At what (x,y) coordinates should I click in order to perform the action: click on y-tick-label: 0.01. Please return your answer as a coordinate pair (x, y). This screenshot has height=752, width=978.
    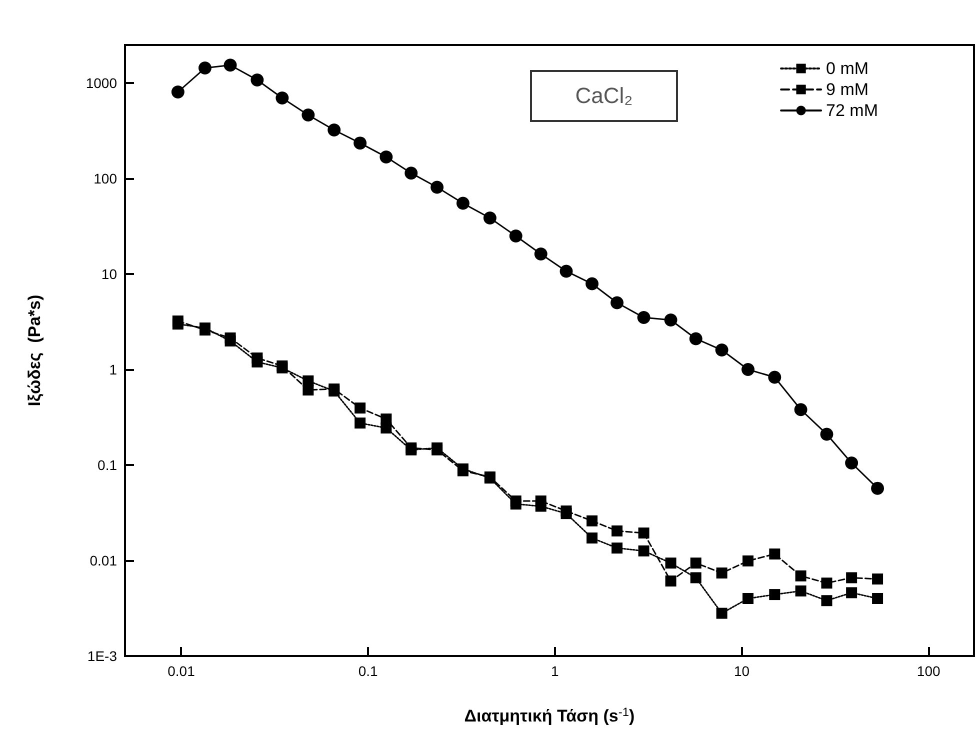
    Looking at the image, I should click on (104, 560).